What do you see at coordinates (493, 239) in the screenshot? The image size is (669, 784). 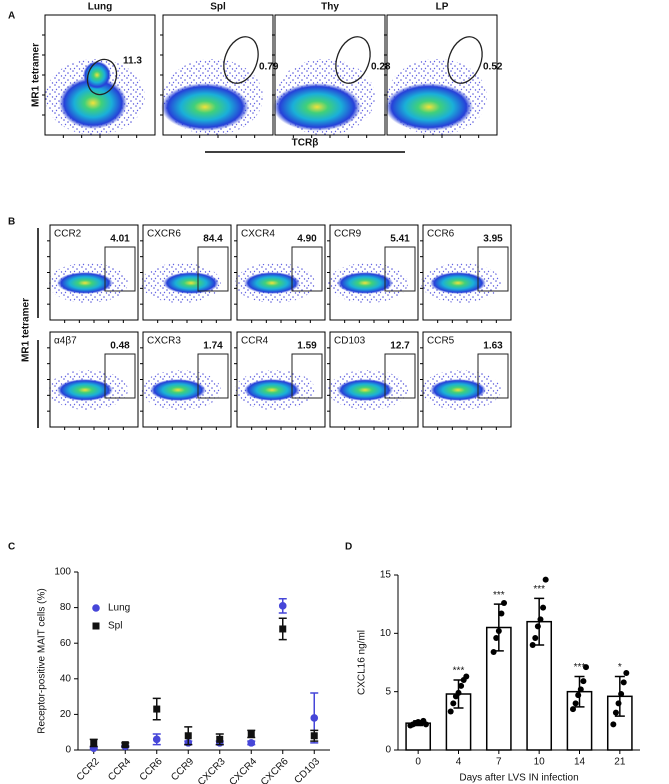 I see `gate-value: 3.95` at bounding box center [493, 239].